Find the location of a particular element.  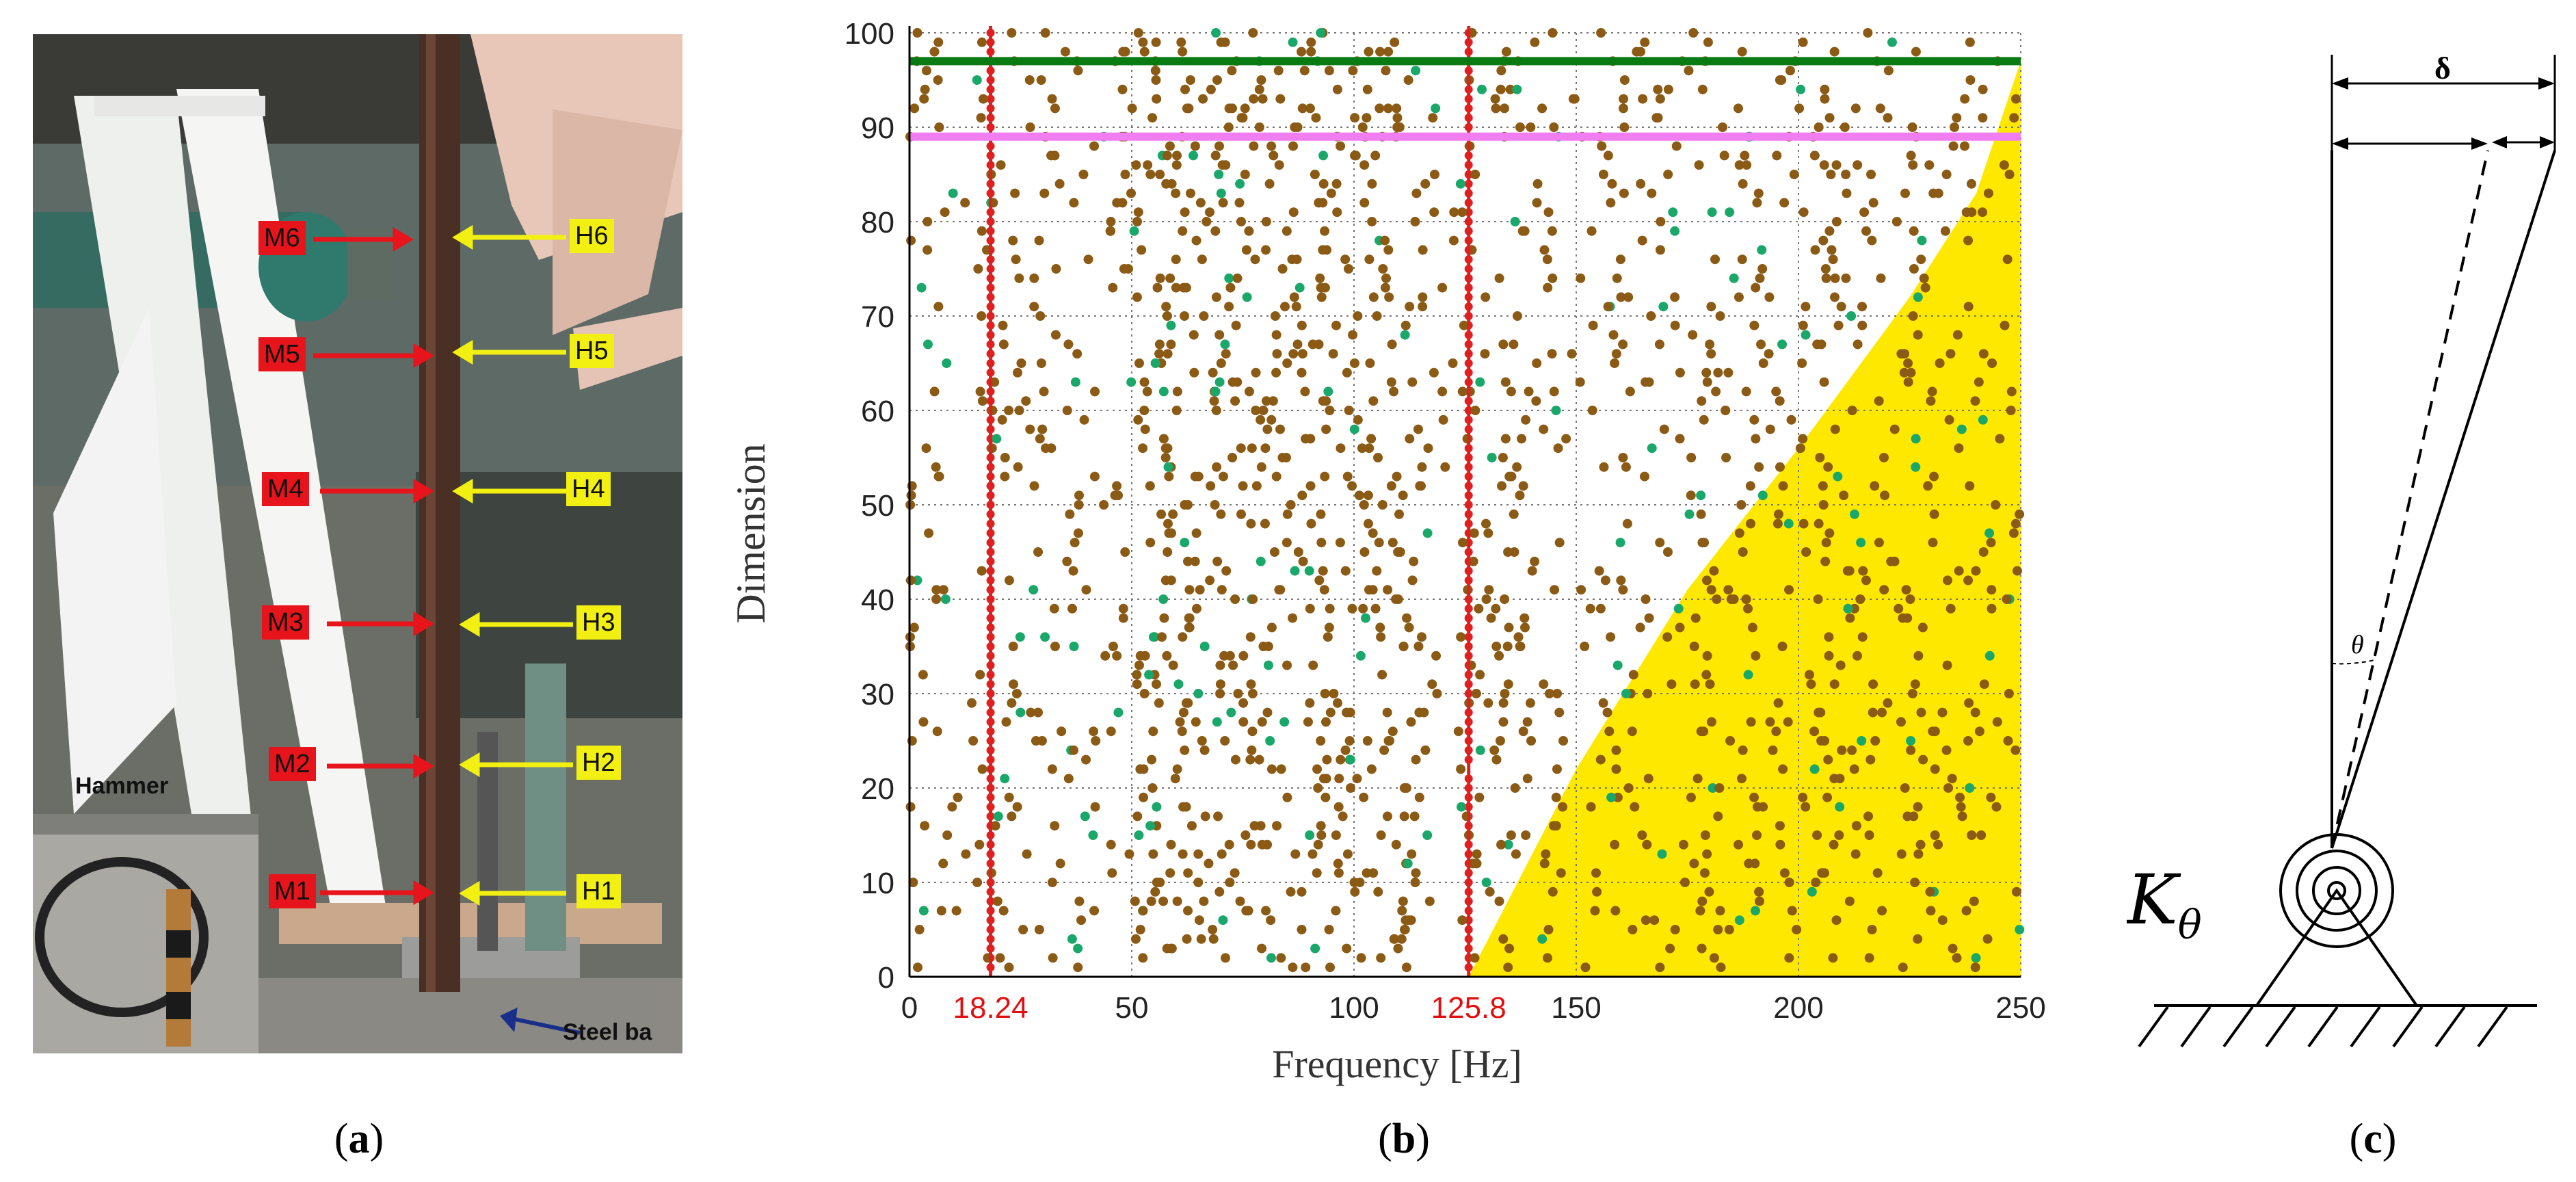

h6-tag: H6 is located at coordinates (592, 236).